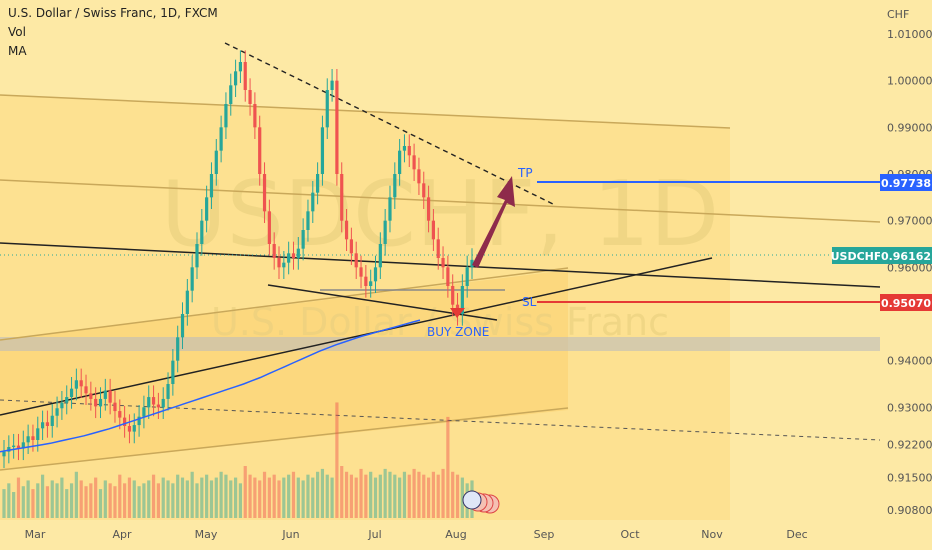 Image resolution: width=932 pixels, height=550 pixels. What do you see at coordinates (458, 332) in the screenshot?
I see `buy-zone-label: BUY ZONE` at bounding box center [458, 332].